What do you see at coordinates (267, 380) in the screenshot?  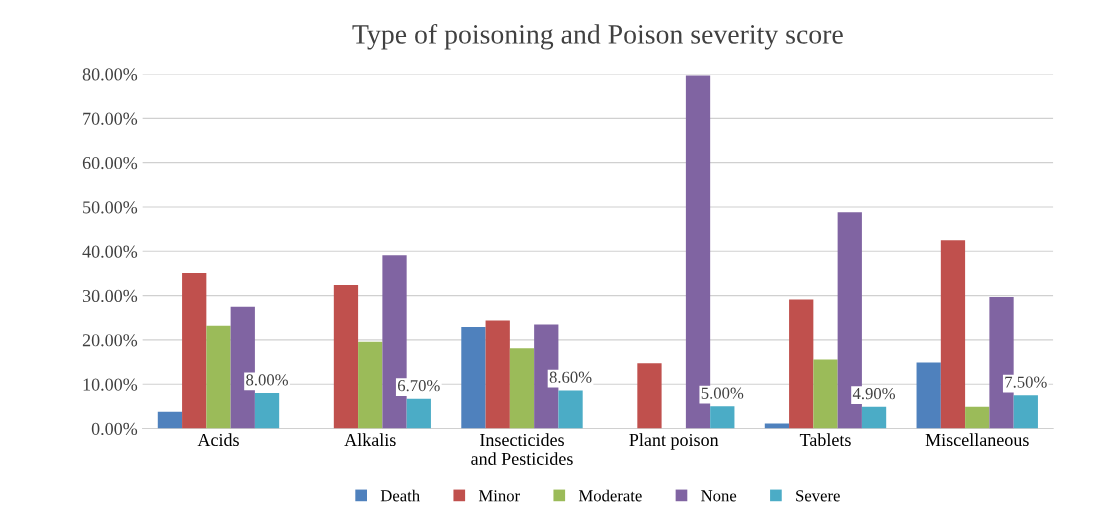 I see `data-label: 8.00%` at bounding box center [267, 380].